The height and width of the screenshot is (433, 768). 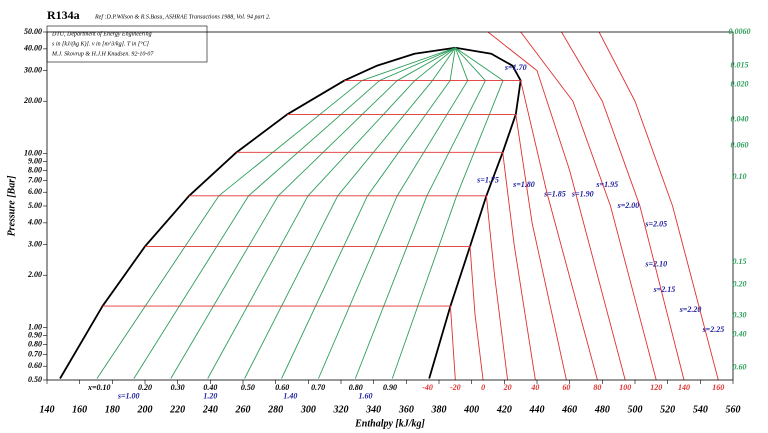 I want to click on x-tick-label: 220, so click(x=177, y=409).